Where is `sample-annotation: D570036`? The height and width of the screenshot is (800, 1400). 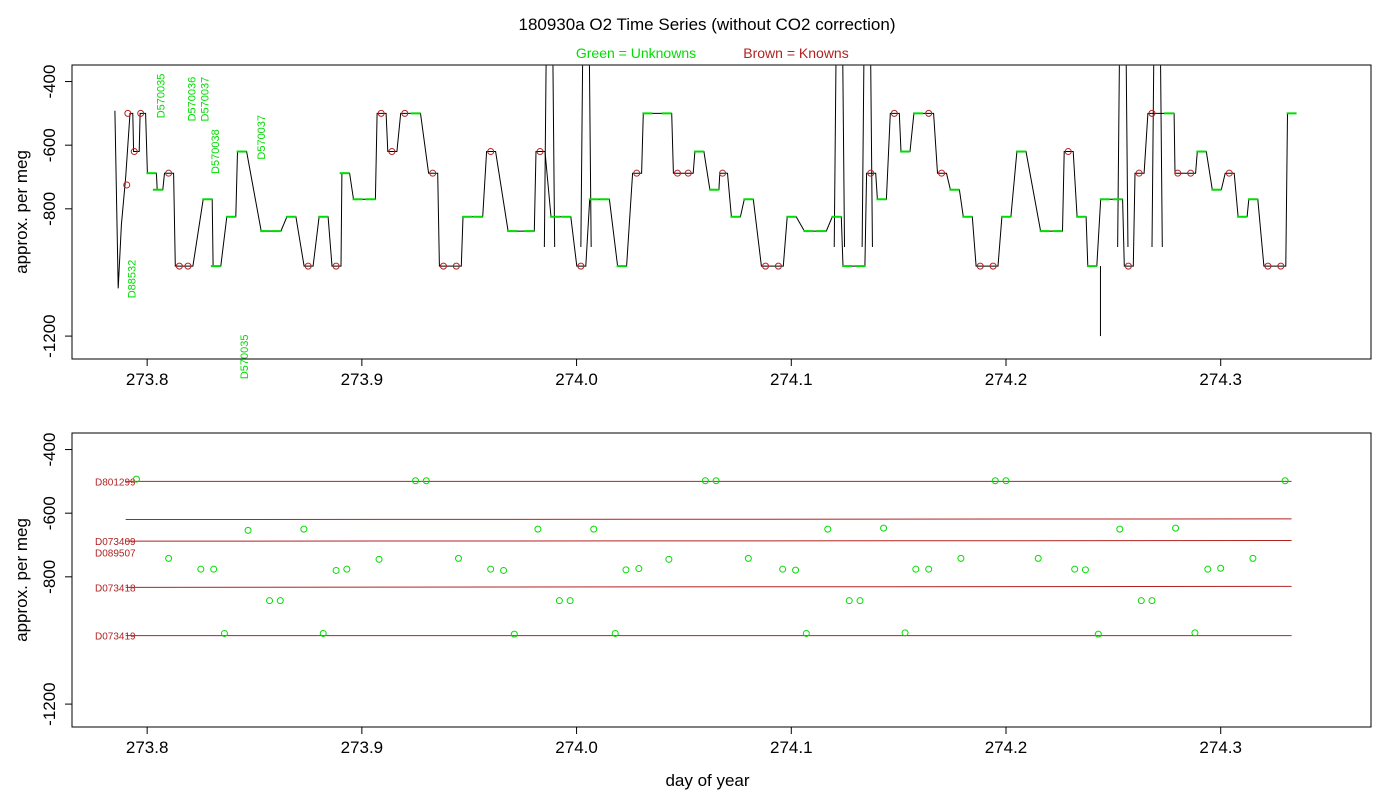
sample-annotation: D570036 is located at coordinates (192, 99).